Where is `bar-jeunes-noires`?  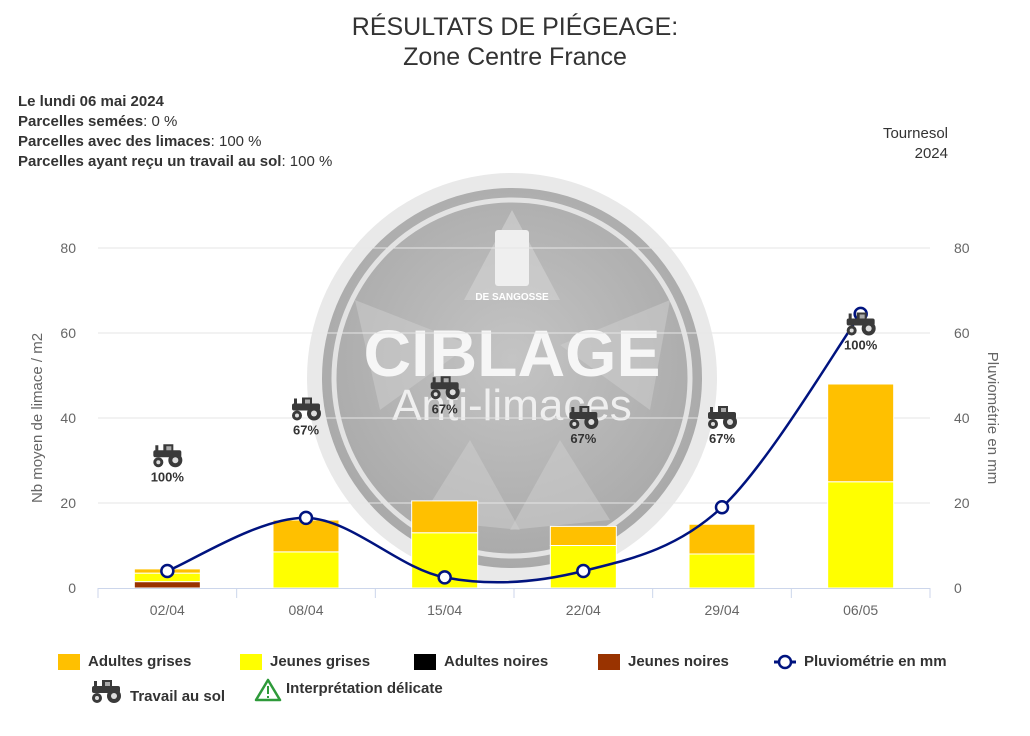
bar-jeunes-noires is located at coordinates (167, 585).